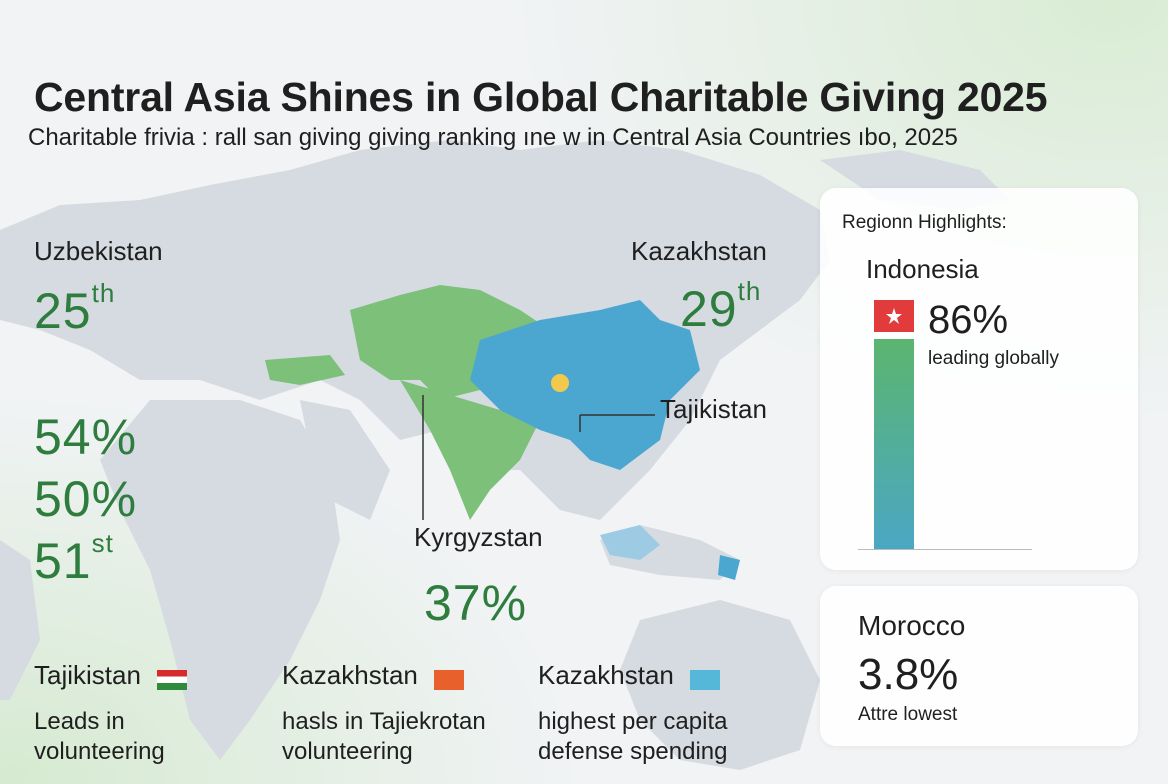 The height and width of the screenshot is (784, 1168). Describe the element at coordinates (945, 549) in the screenshot. I see `highlight-bar-baseline` at that location.